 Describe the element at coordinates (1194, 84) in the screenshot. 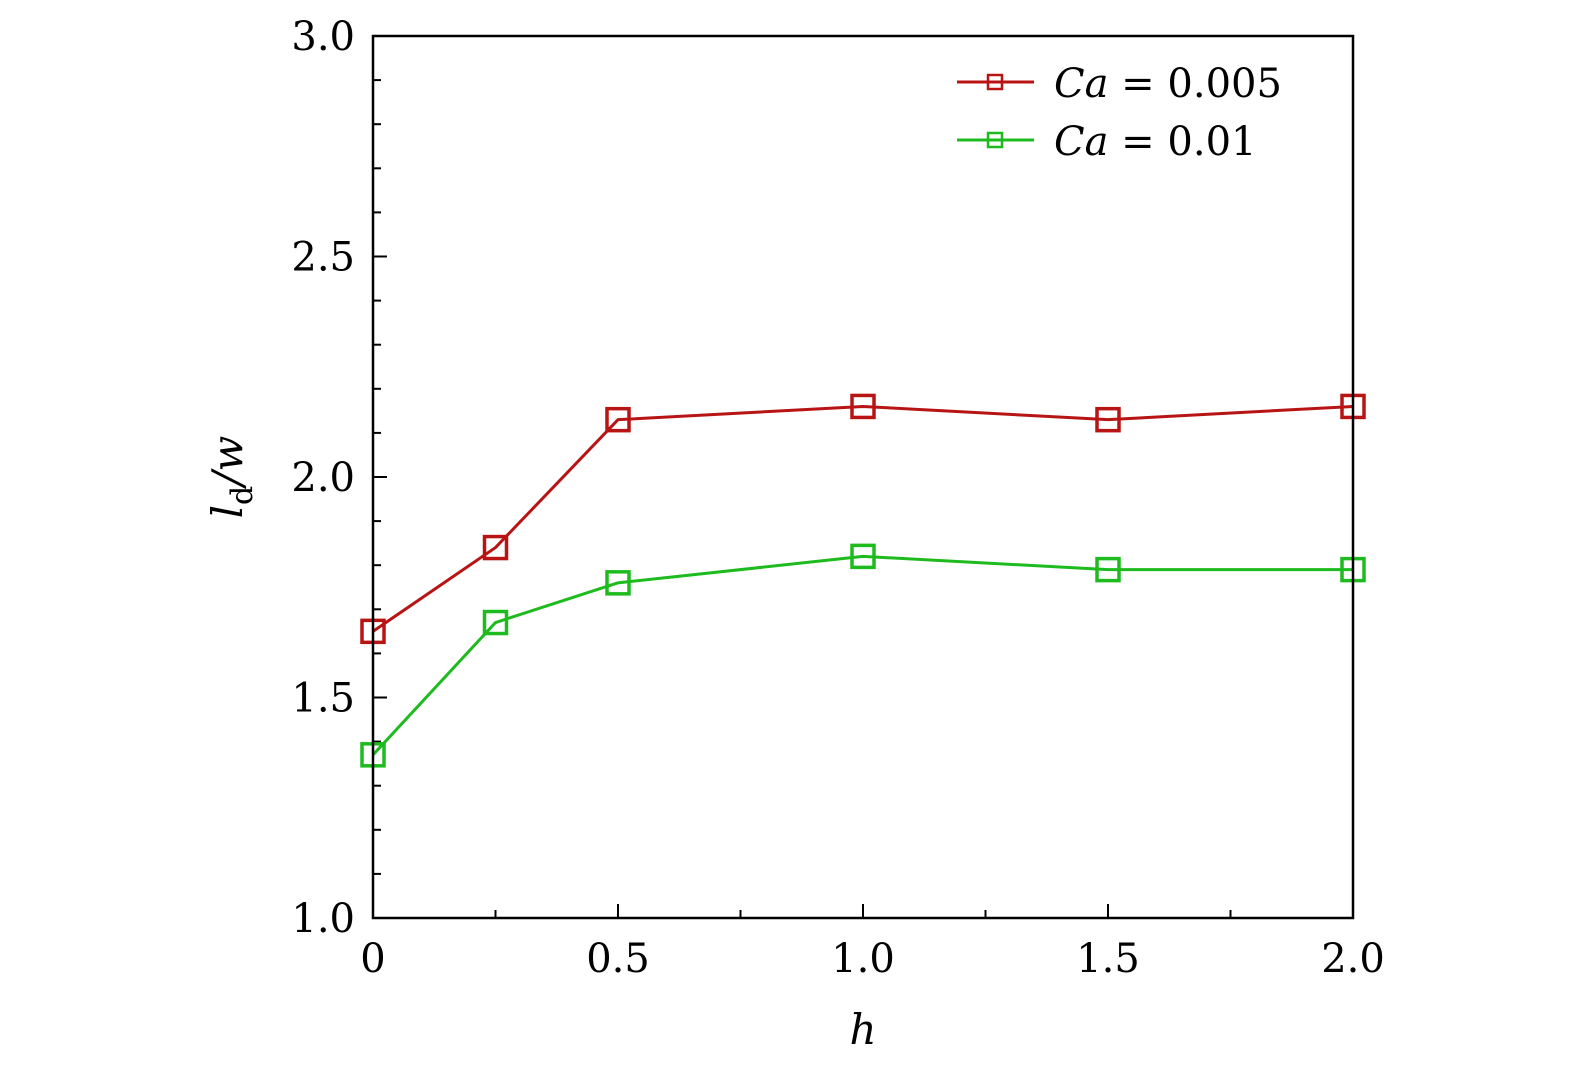

I see `legend-label-value-0: = 0.005` at that location.